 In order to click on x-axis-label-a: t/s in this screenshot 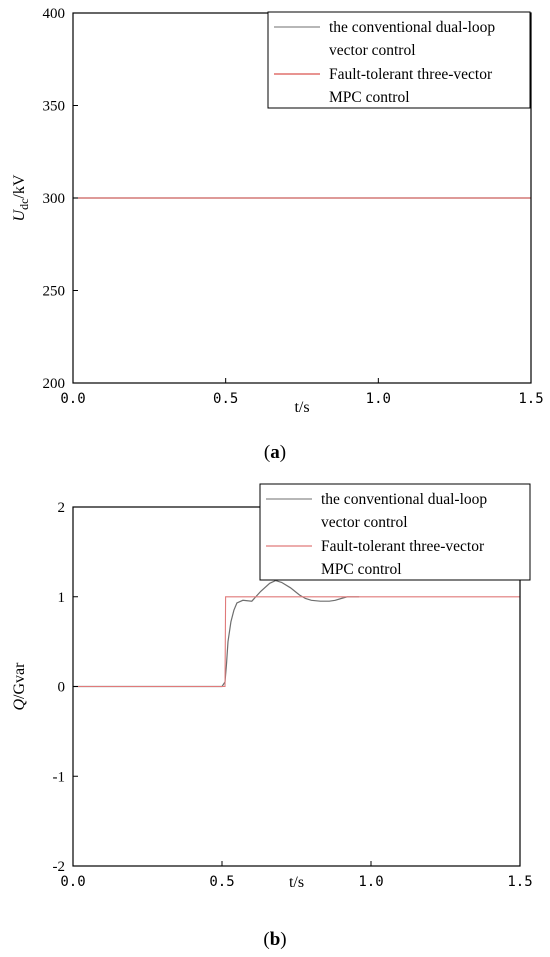, I will do `click(301, 407)`.